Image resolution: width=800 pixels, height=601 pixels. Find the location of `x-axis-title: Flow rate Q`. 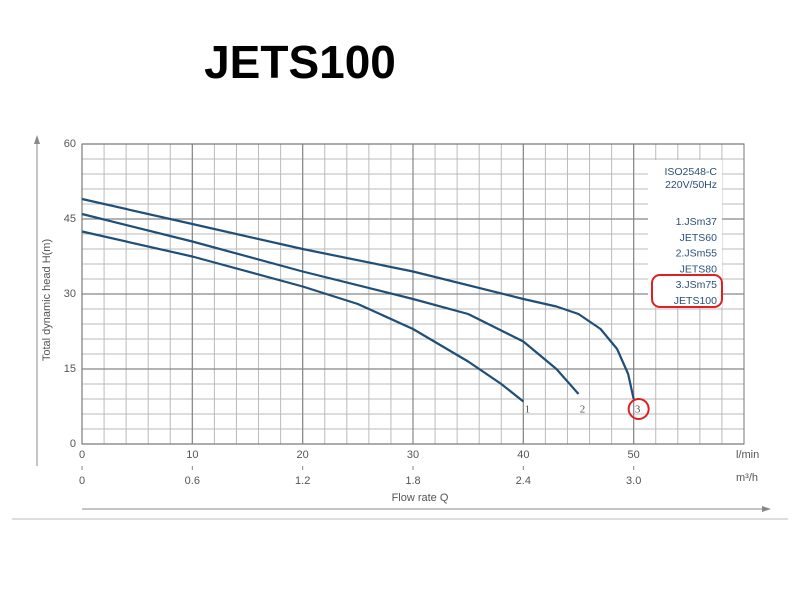

x-axis-title: Flow rate Q is located at coordinates (420, 498).